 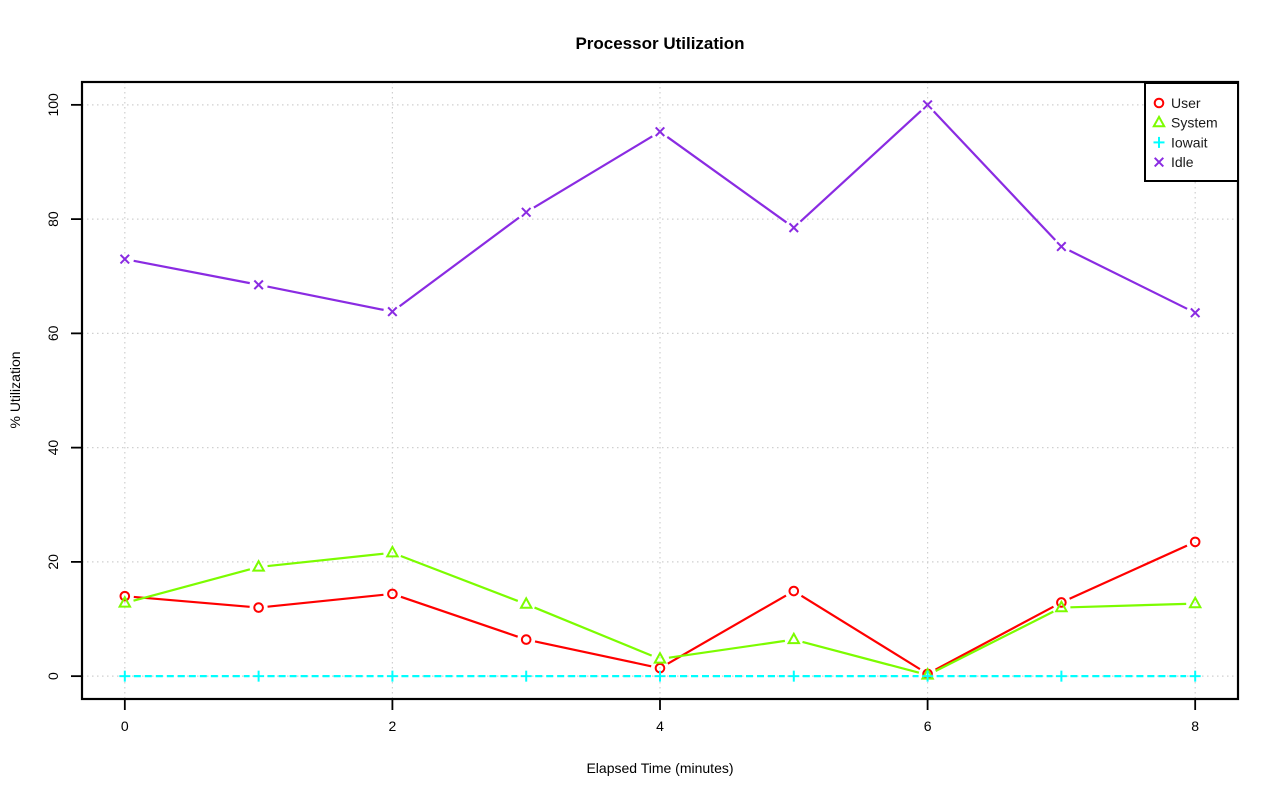 I want to click on legend-item-iowait: Iowait, so click(x=1180, y=142).